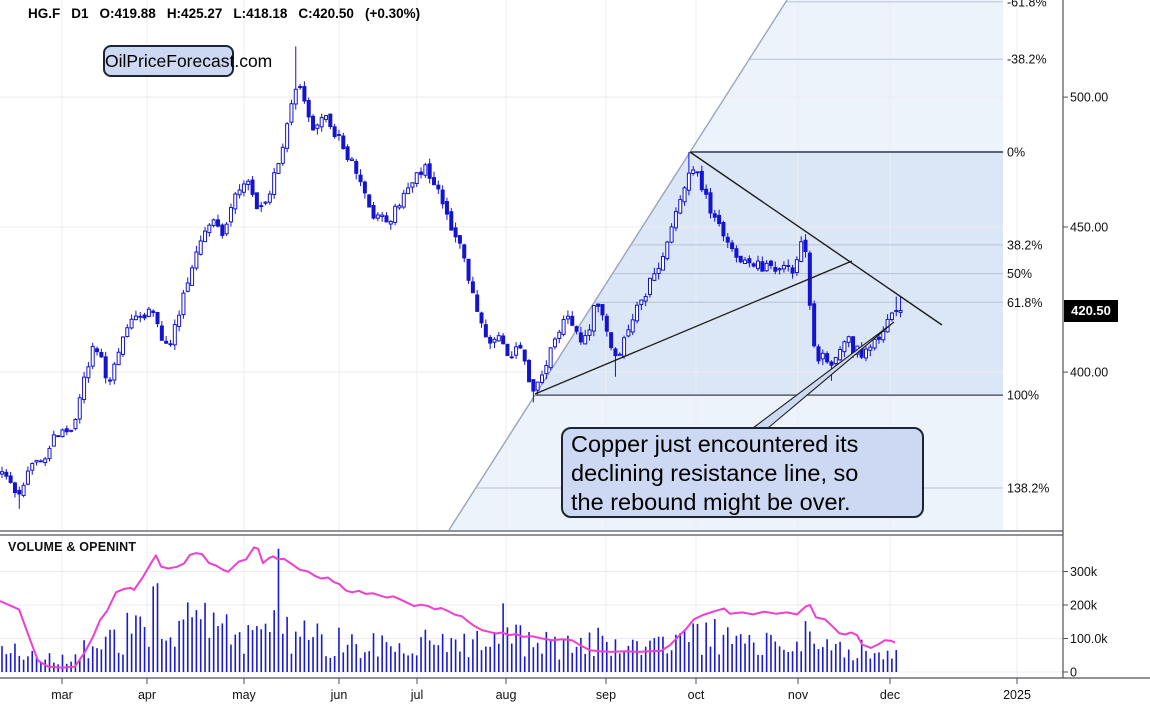 This screenshot has width=1150, height=710. What do you see at coordinates (715, 473) in the screenshot?
I see `annotation-line: declining resistance line, so` at bounding box center [715, 473].